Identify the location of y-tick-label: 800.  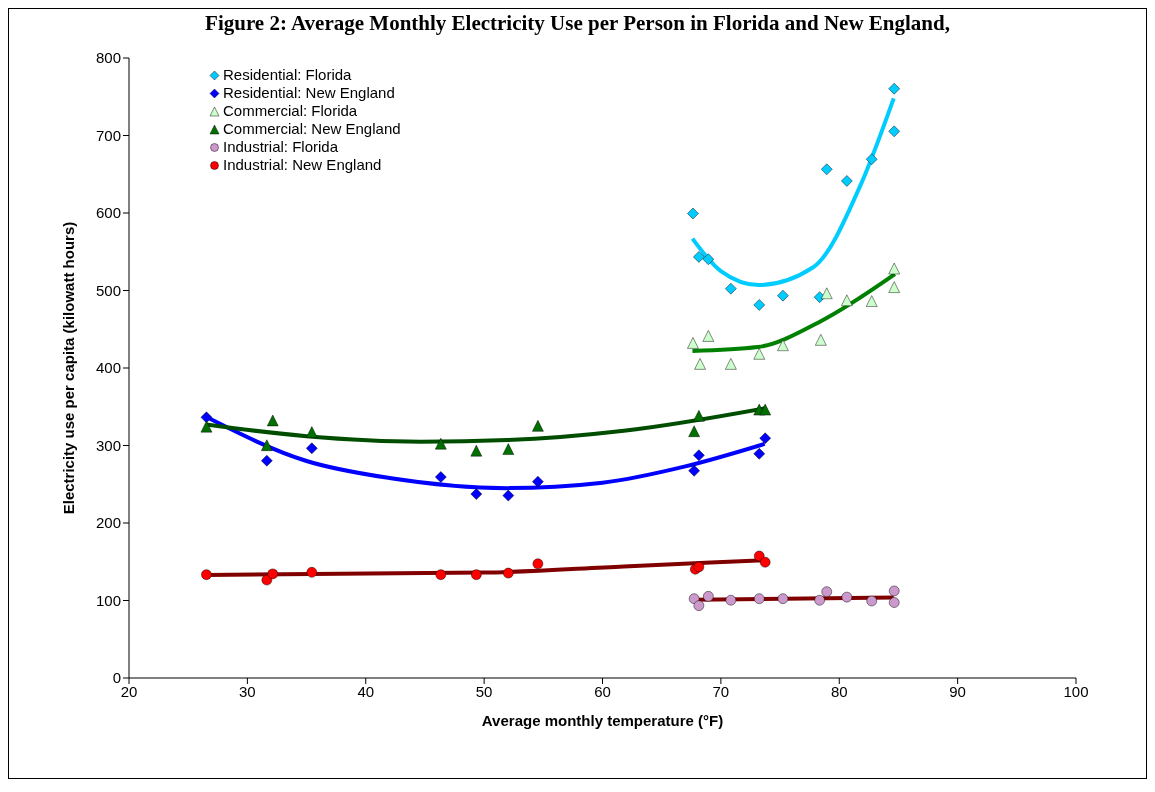
(108, 58).